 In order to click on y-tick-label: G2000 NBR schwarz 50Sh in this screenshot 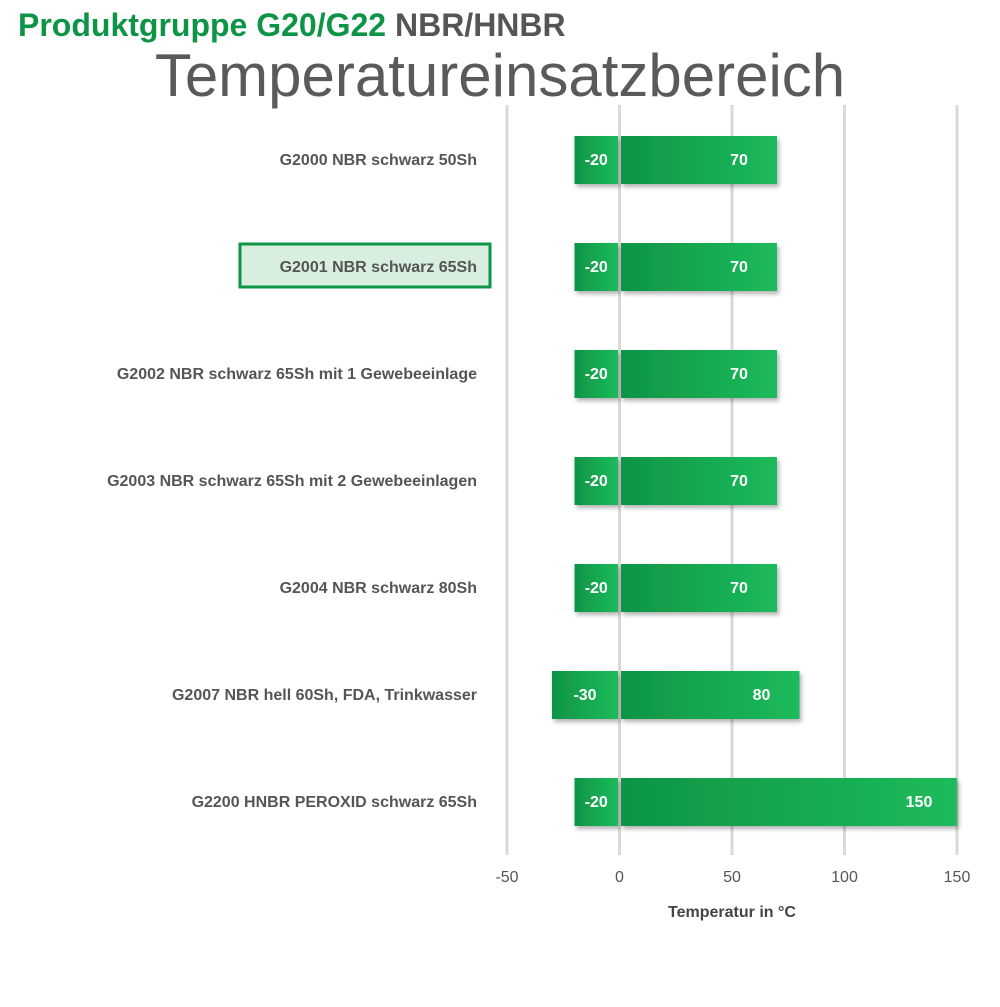, I will do `click(378, 160)`.